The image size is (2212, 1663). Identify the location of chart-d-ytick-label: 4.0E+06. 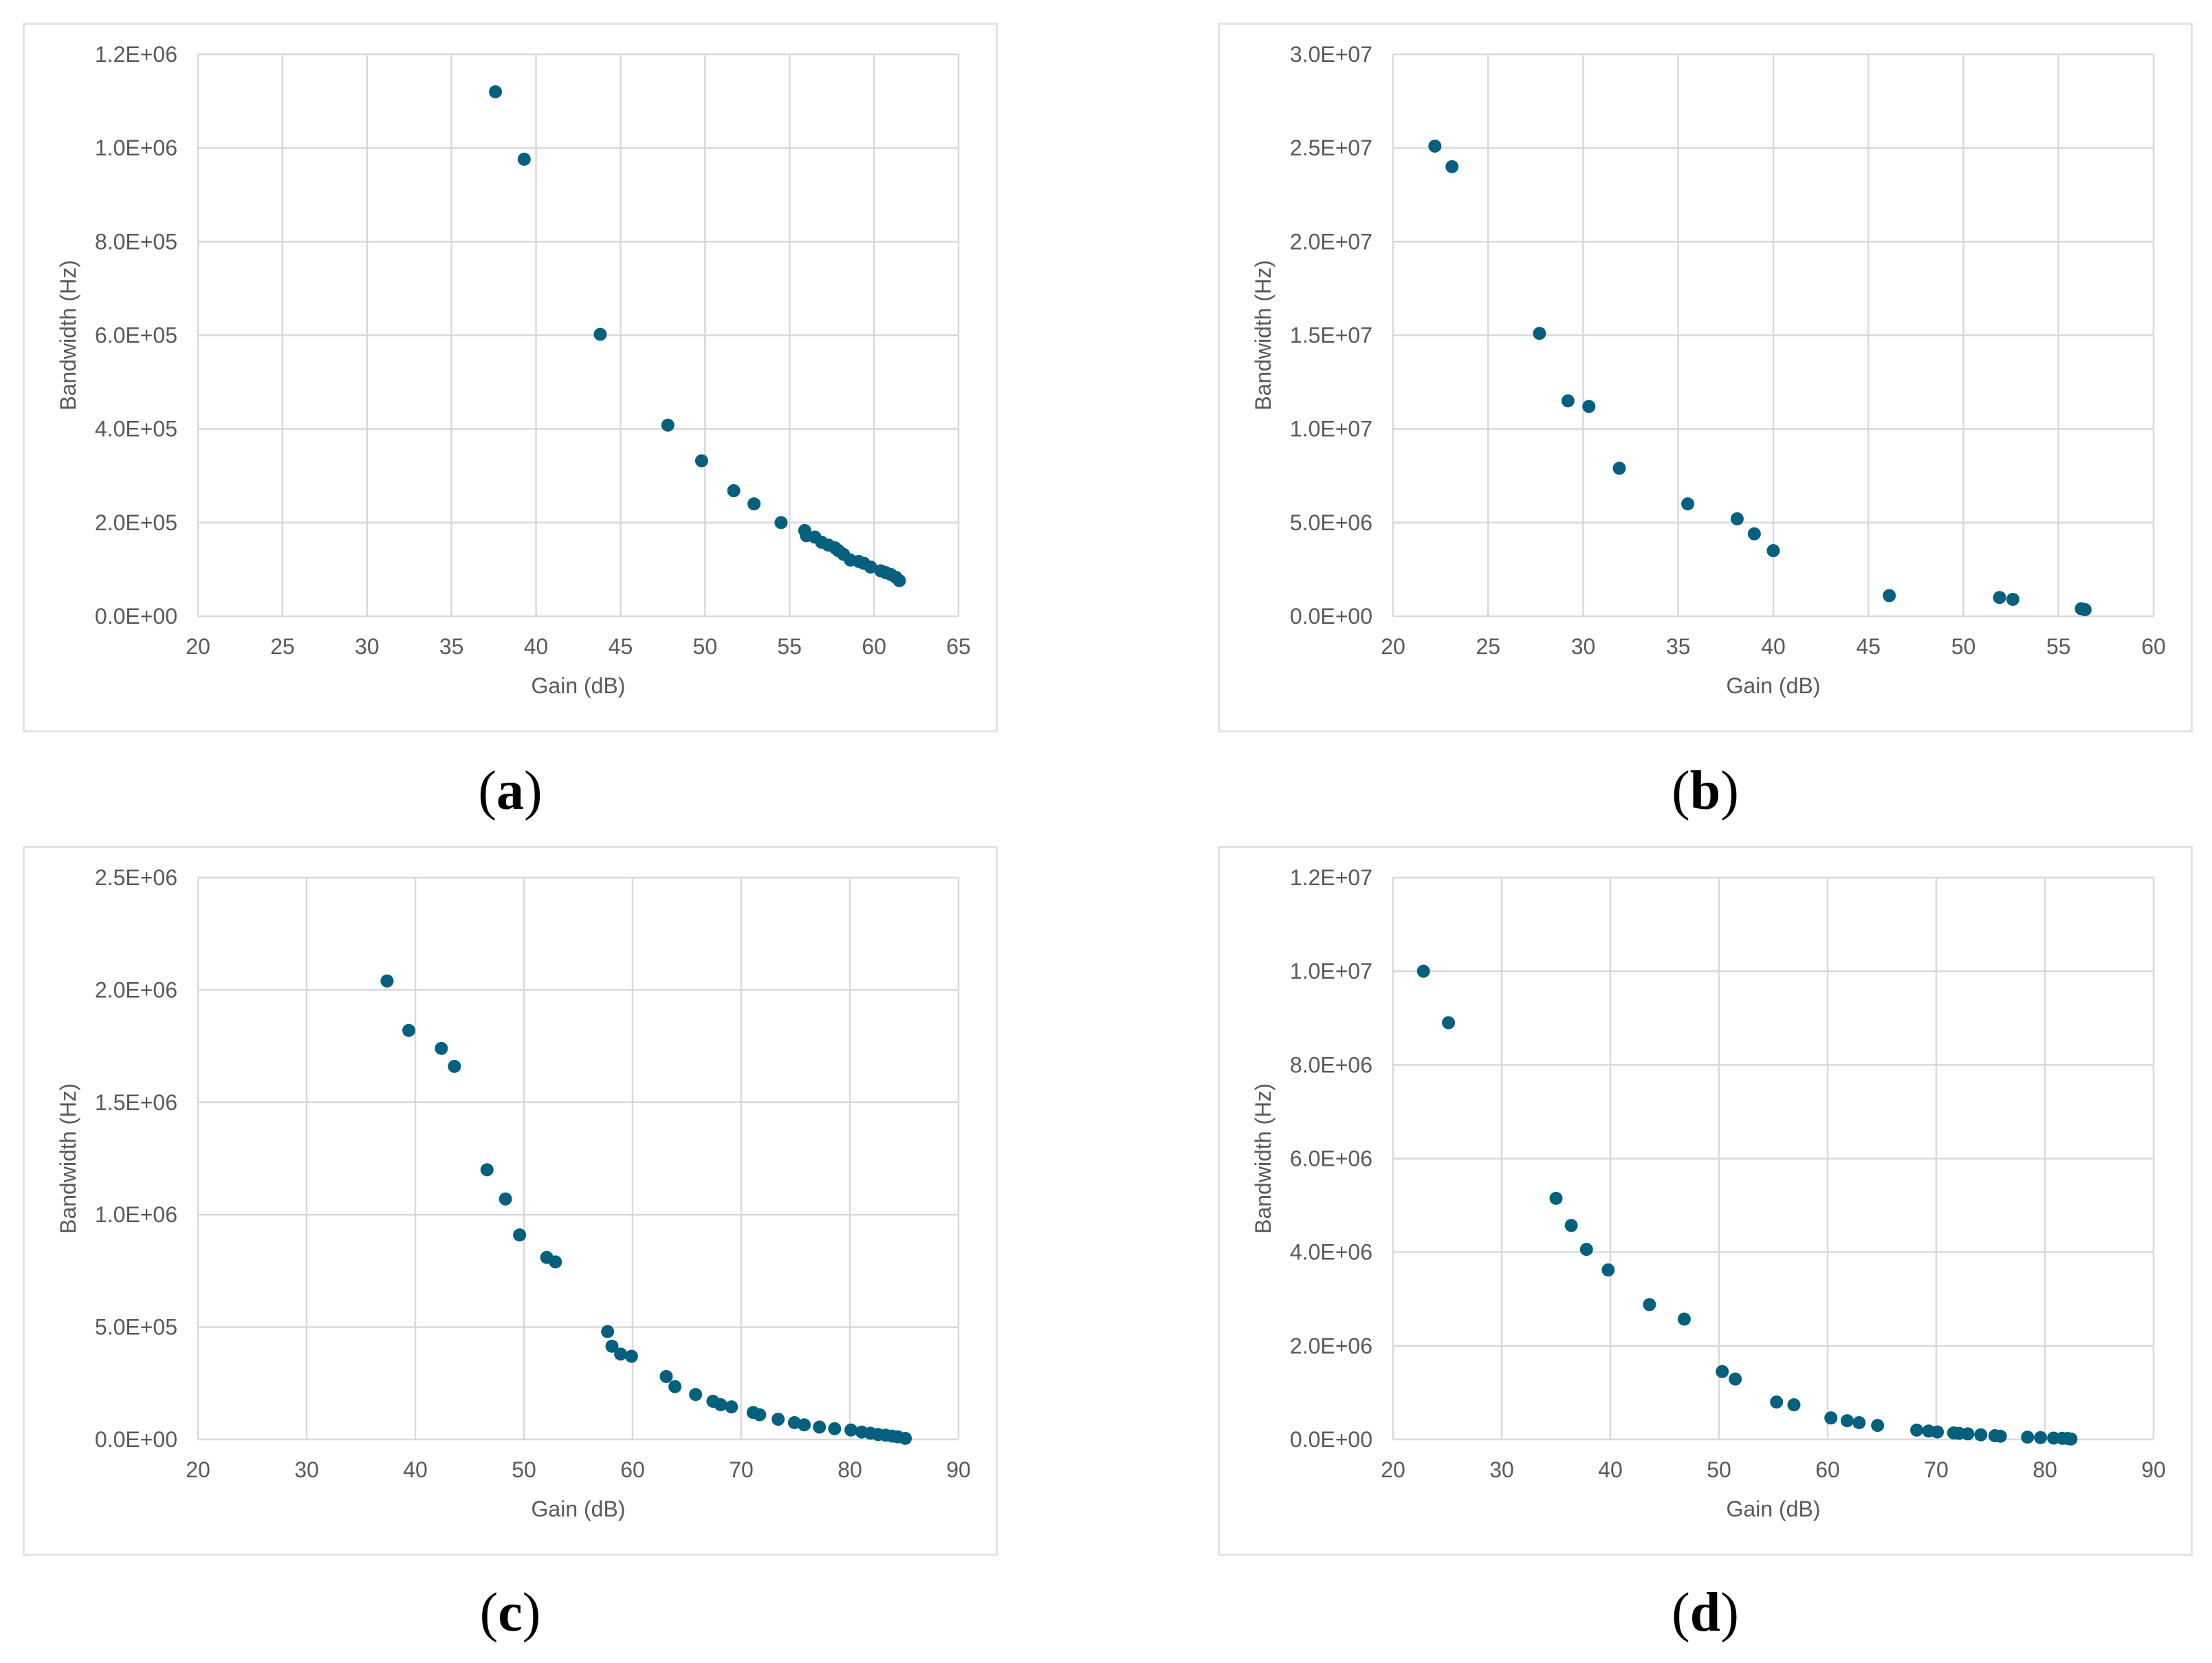
(1331, 1252).